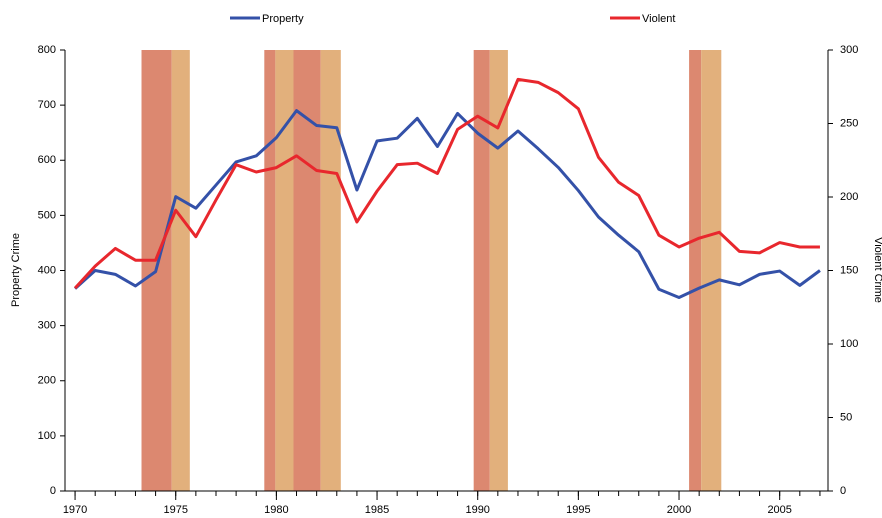 Image resolution: width=882 pixels, height=518 pixels. Describe the element at coordinates (47, 50) in the screenshot. I see `y-tick-label: 800` at that location.